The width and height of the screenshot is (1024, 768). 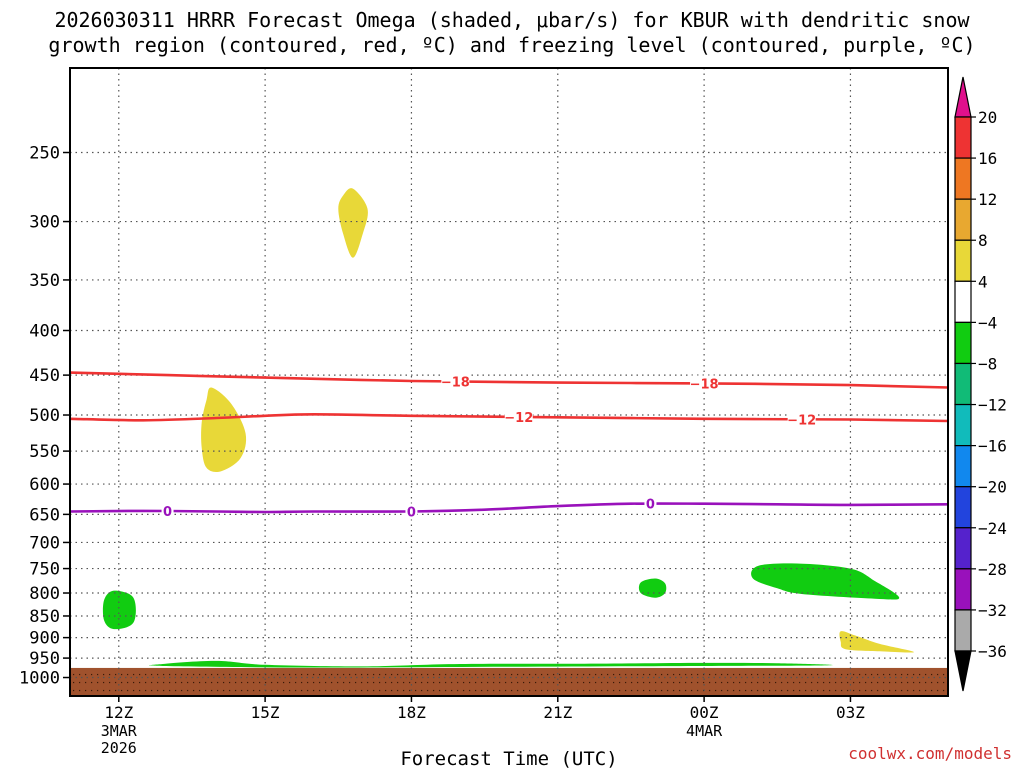 I want to click on x-tick-label-15Z: 15Z, so click(x=265, y=712).